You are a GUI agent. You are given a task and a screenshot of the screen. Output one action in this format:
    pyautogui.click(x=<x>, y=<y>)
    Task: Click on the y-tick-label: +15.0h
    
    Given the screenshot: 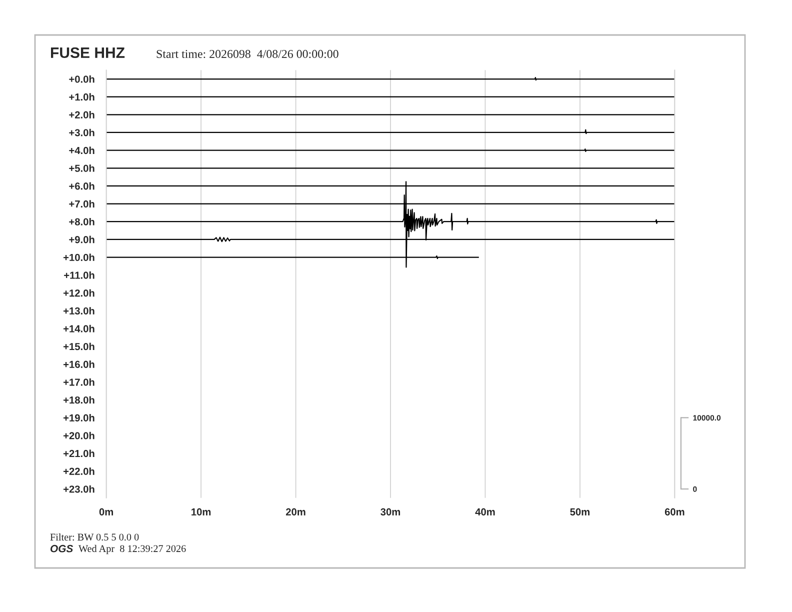 What is the action you would take?
    pyautogui.click(x=78, y=346)
    